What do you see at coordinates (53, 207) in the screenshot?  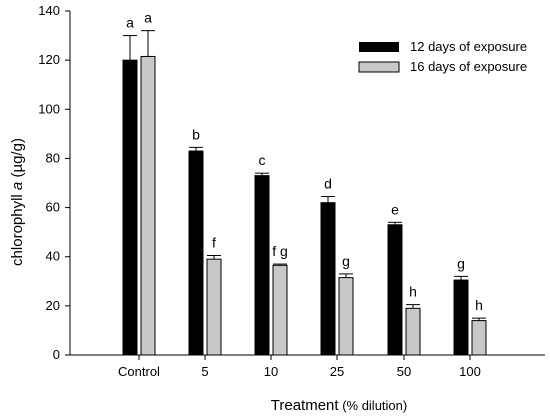 I see `y-tick-label-60: 60` at bounding box center [53, 207].